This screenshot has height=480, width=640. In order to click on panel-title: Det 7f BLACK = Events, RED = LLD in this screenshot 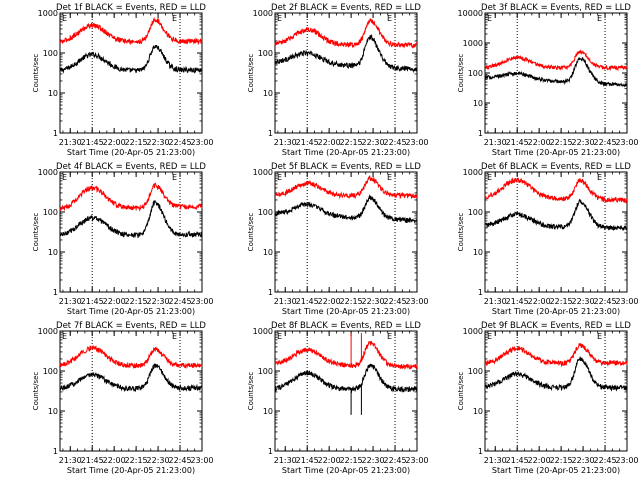, I will do `click(131, 326)`.